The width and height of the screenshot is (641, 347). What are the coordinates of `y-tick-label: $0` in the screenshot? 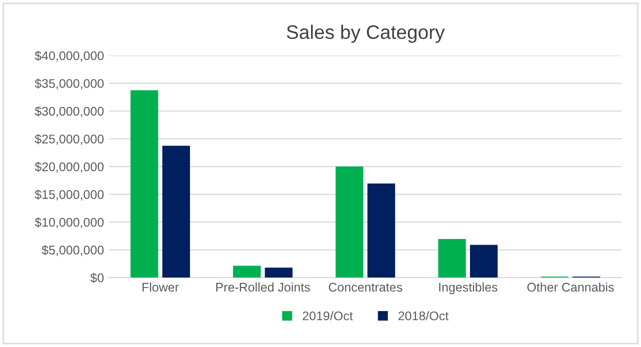 It's located at (97, 277).